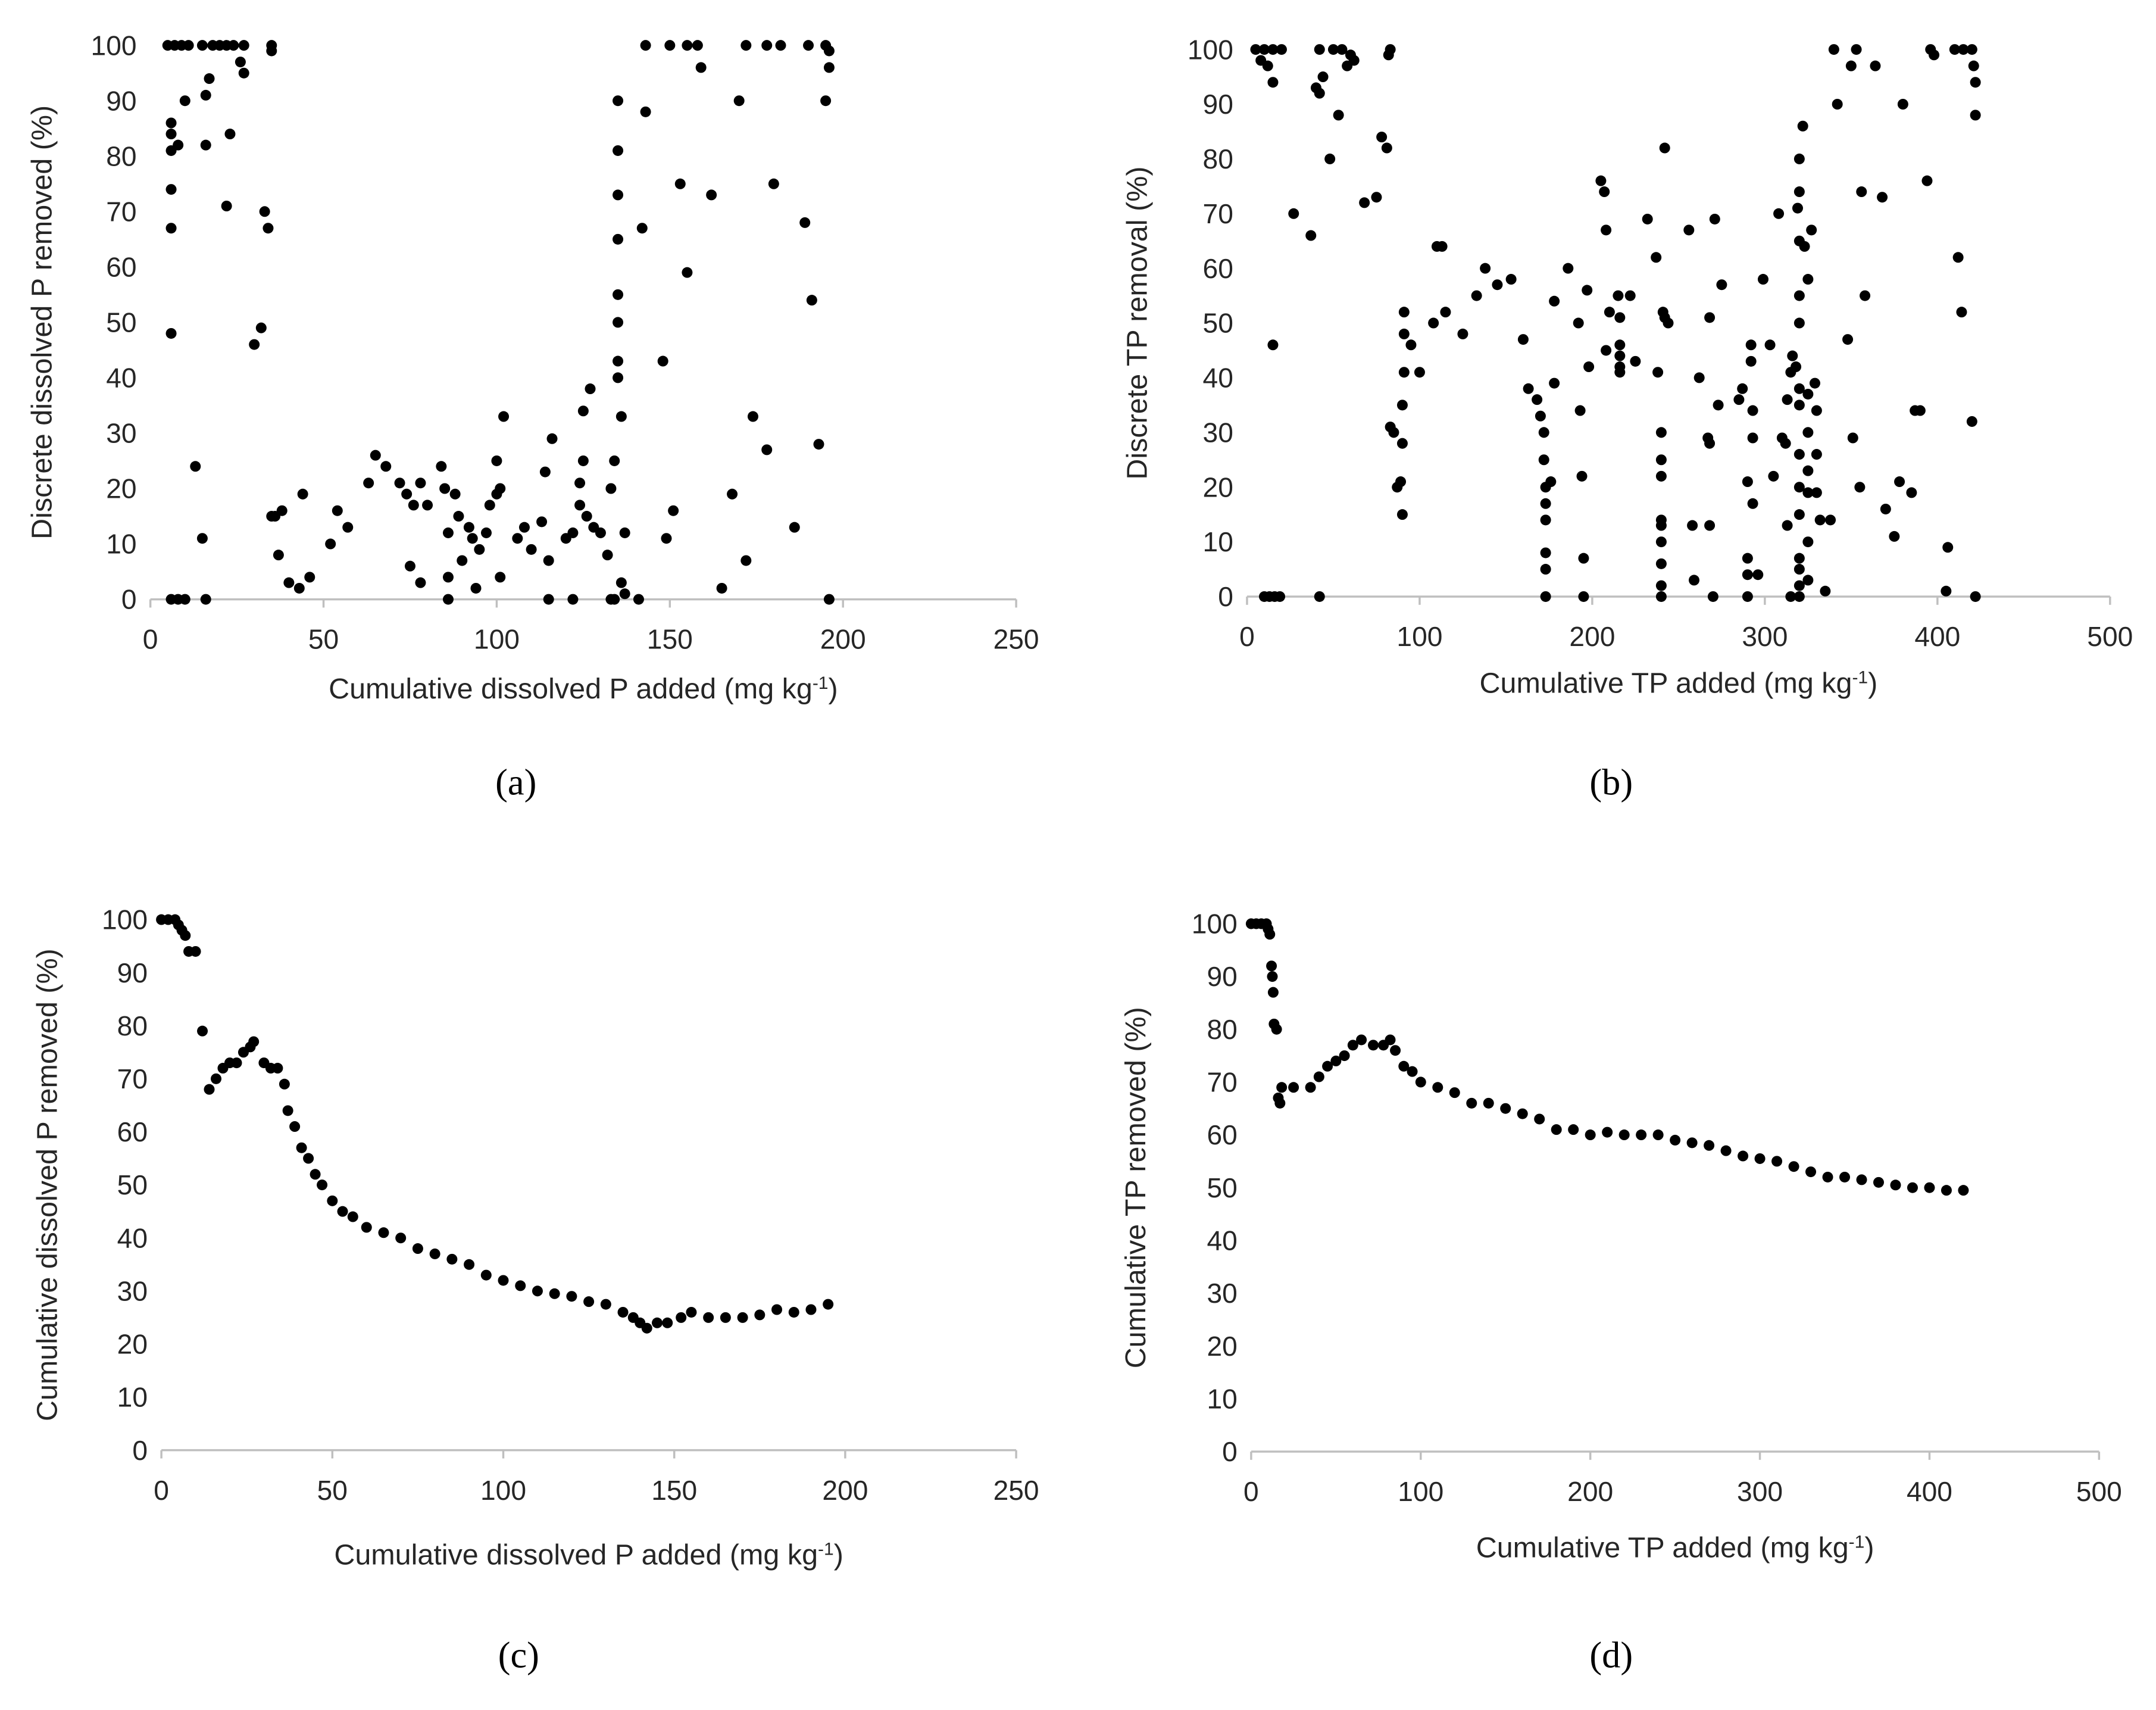  Describe the element at coordinates (323, 639) in the screenshot. I see `x-tick-label: 50` at that location.